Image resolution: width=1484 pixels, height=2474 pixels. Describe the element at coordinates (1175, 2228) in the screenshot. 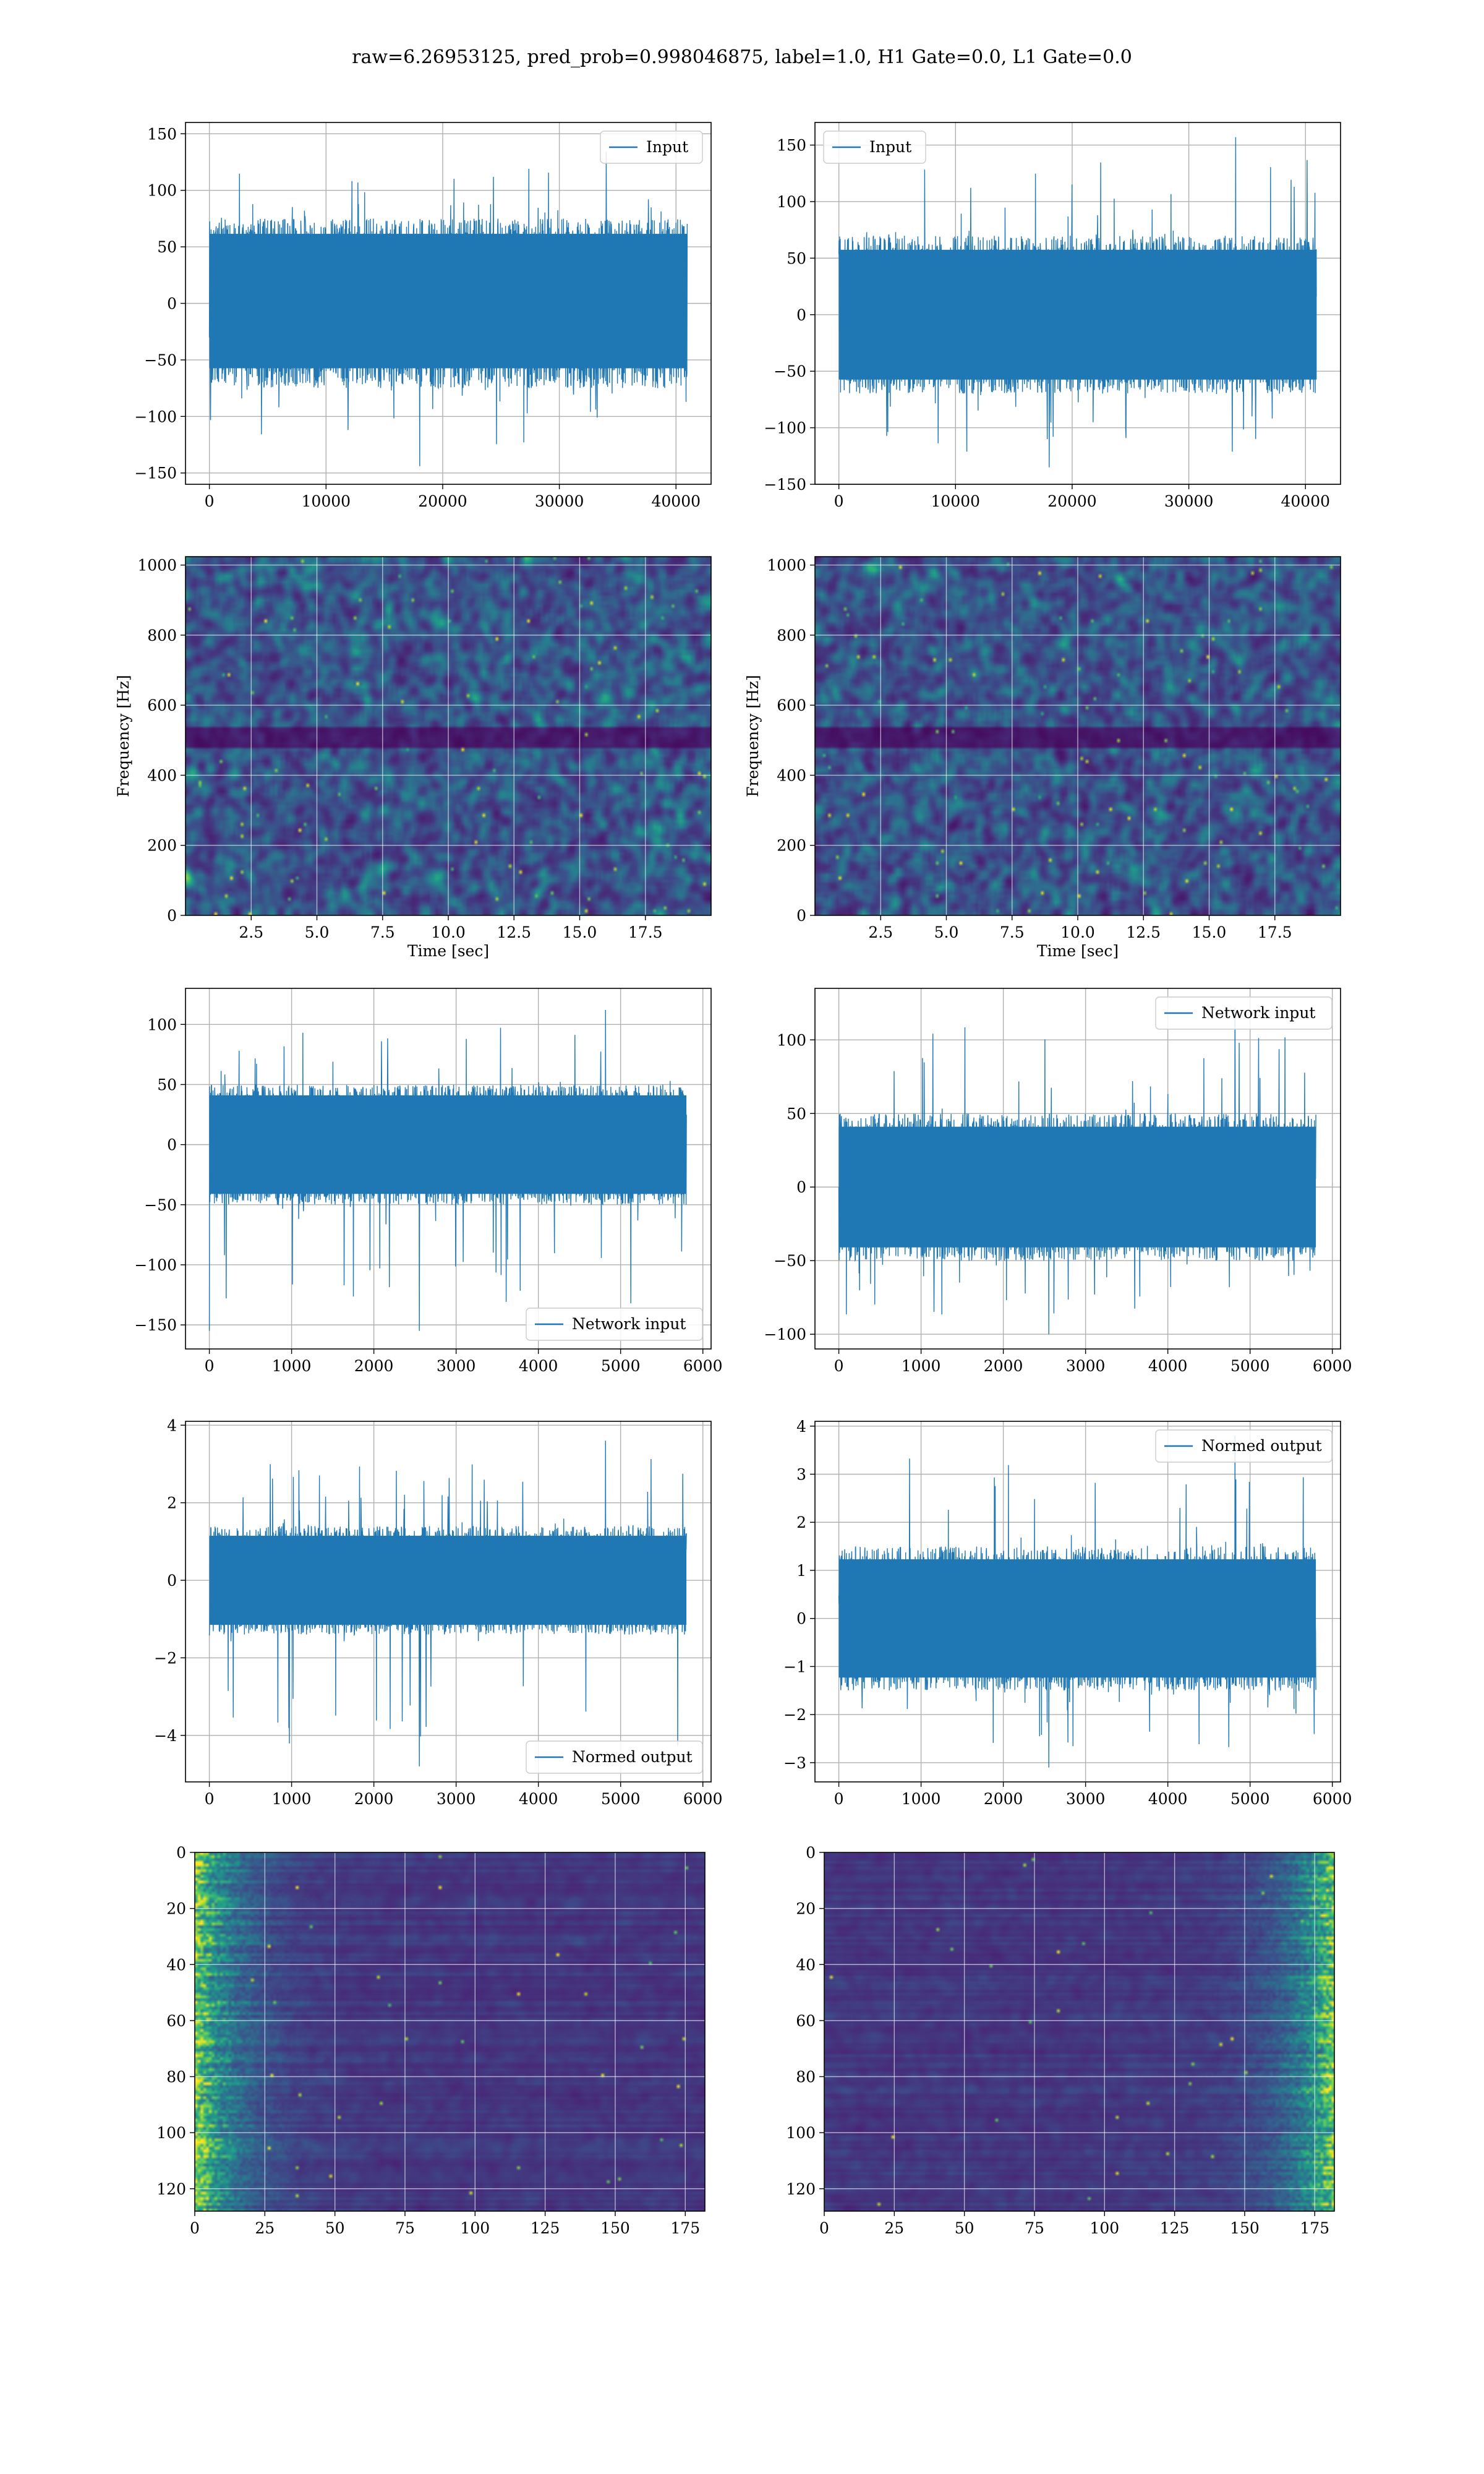

I see `x-tick-label: 125` at that location.